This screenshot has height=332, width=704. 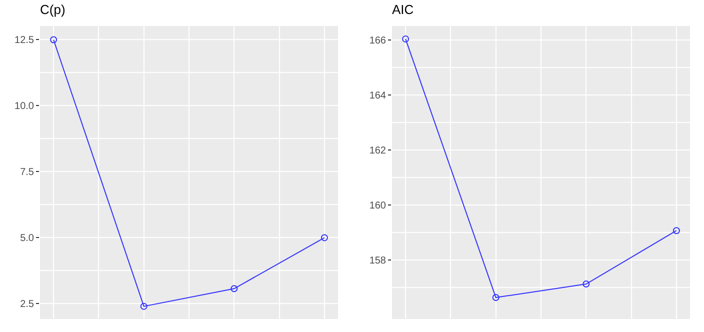 What do you see at coordinates (24, 40) in the screenshot?
I see `y-tick-label: 12.5` at bounding box center [24, 40].